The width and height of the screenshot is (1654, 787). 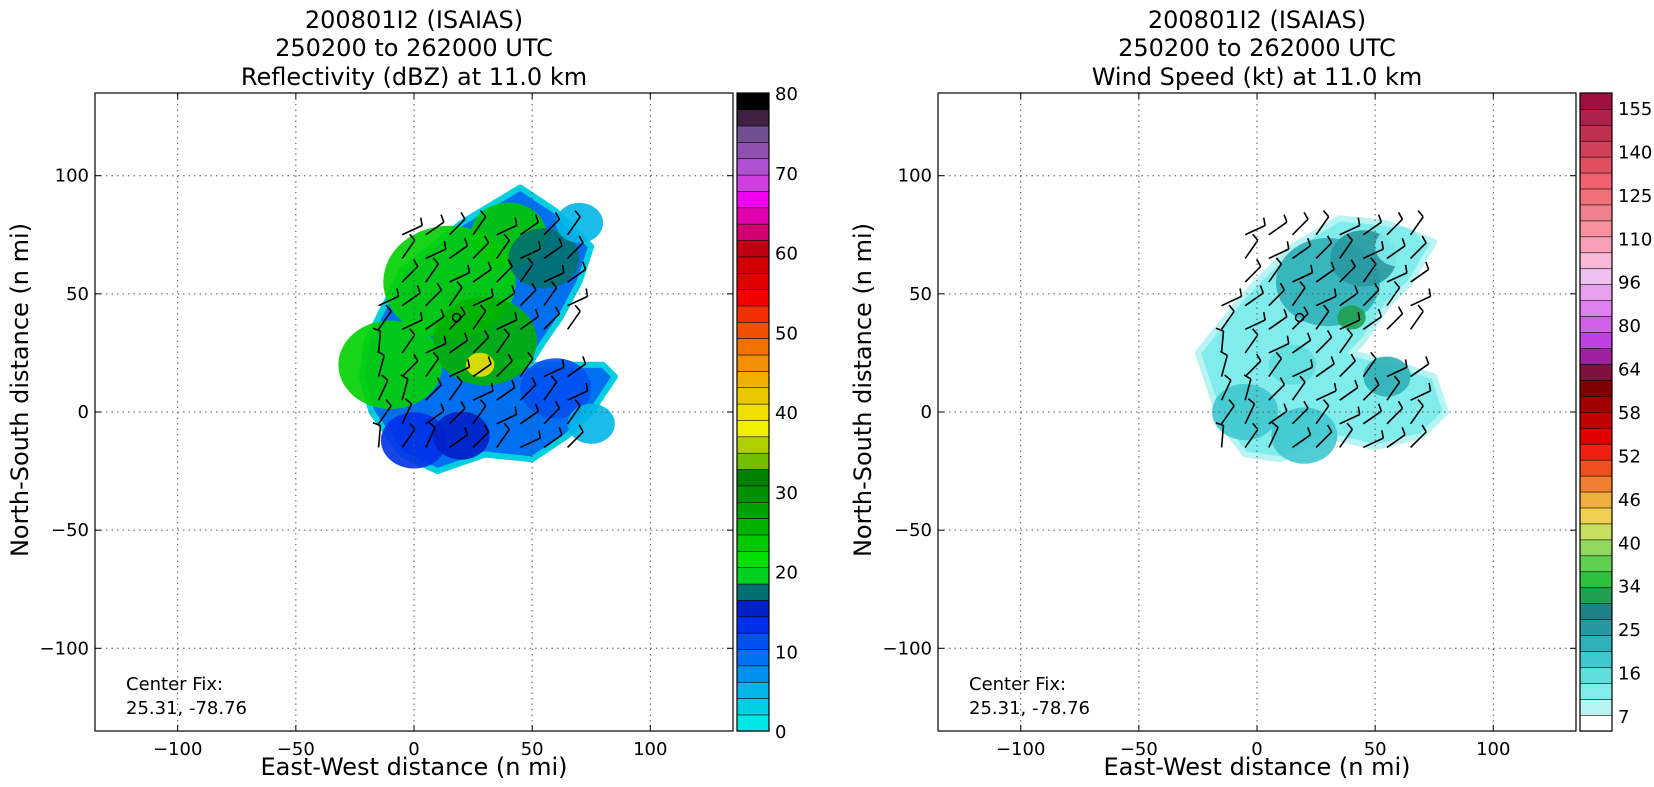 I want to click on y-tick-label: −100, so click(x=907, y=648).